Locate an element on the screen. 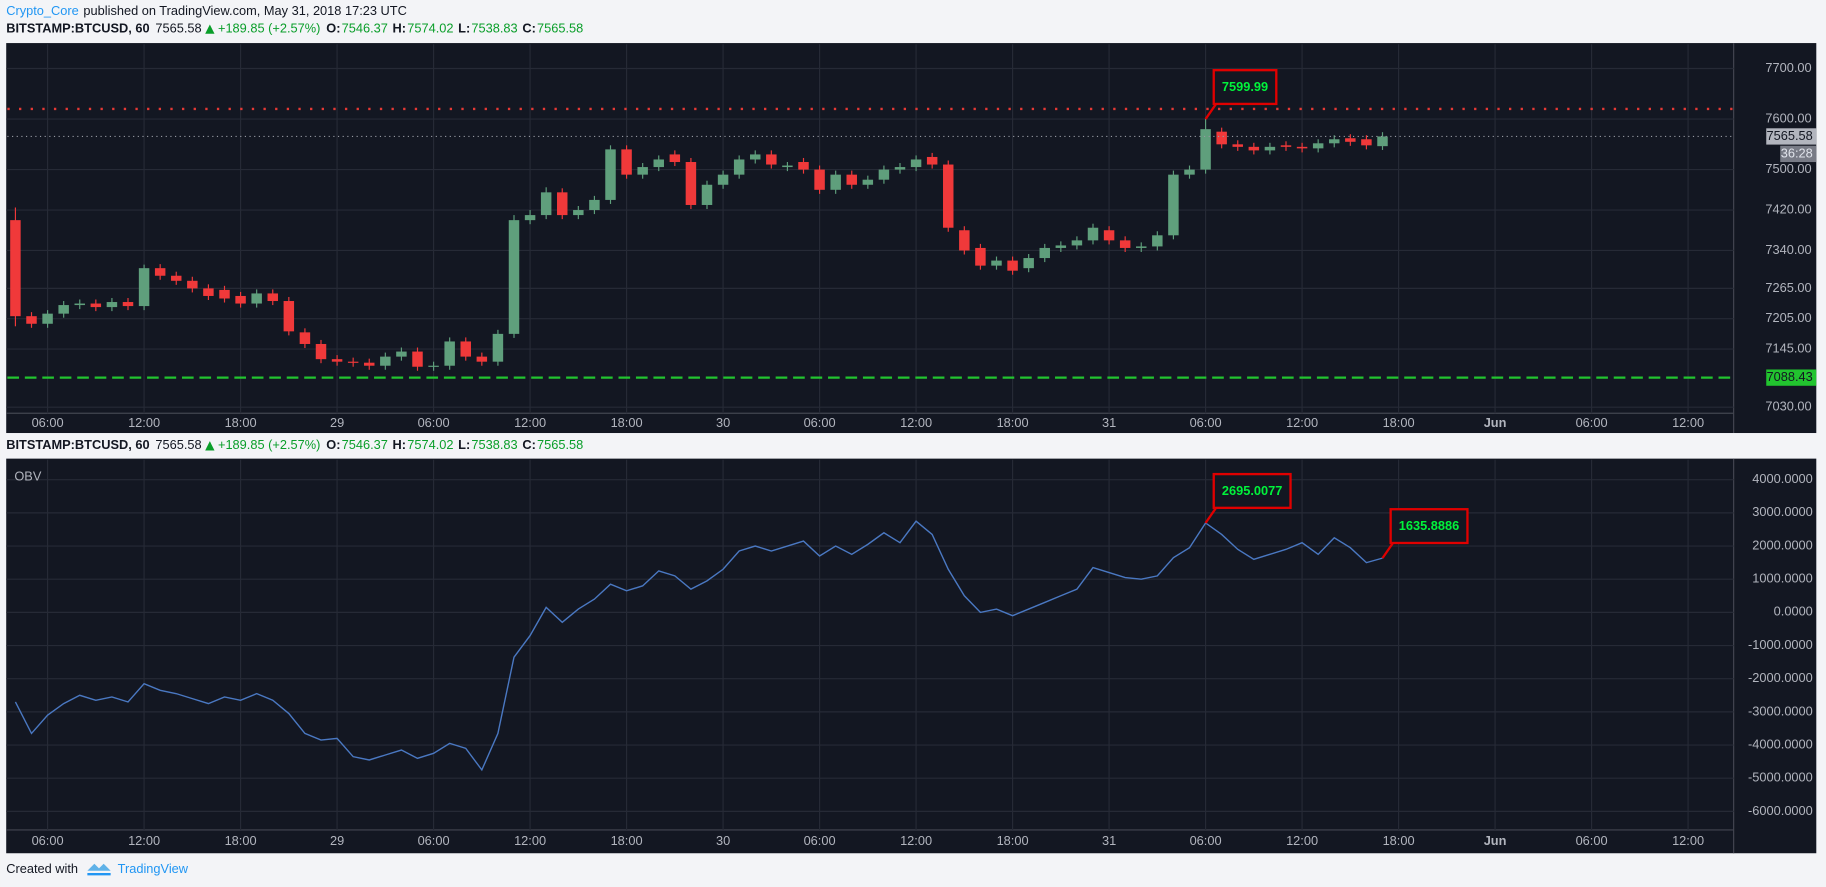 The width and height of the screenshot is (1826, 887). callout-box is located at coordinates (1245, 87).